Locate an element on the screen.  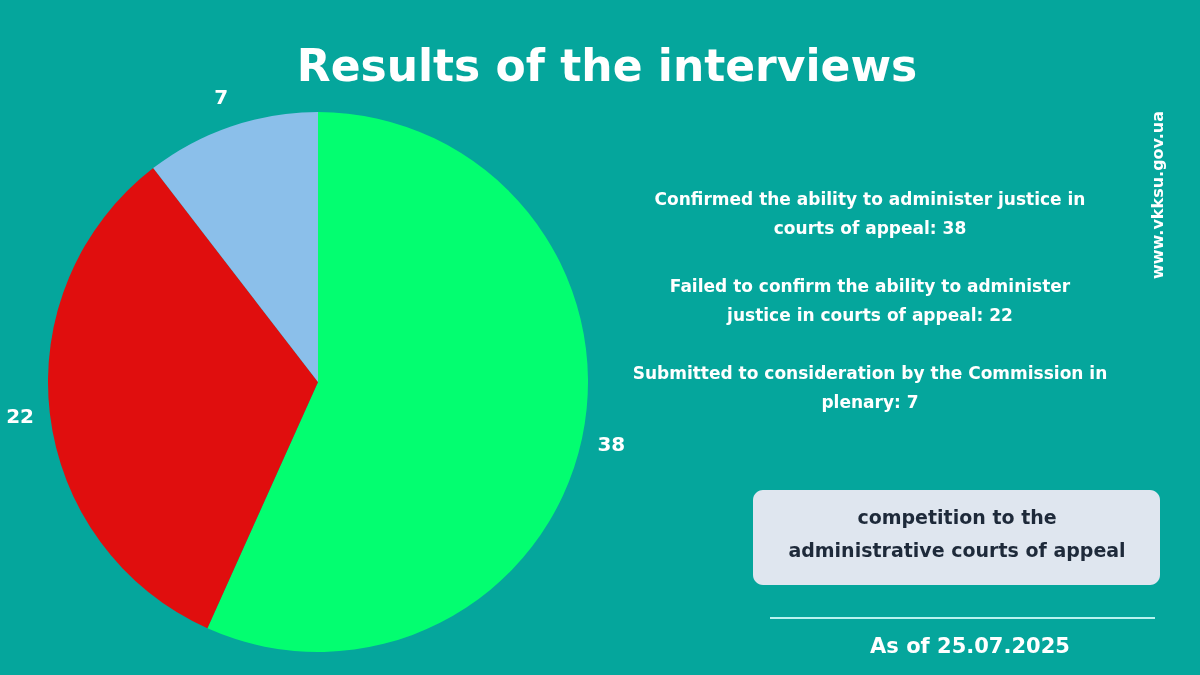
text: Confirmed the ability to administer justice in courts of appeal: 38 is located at coordinates (870, 213).